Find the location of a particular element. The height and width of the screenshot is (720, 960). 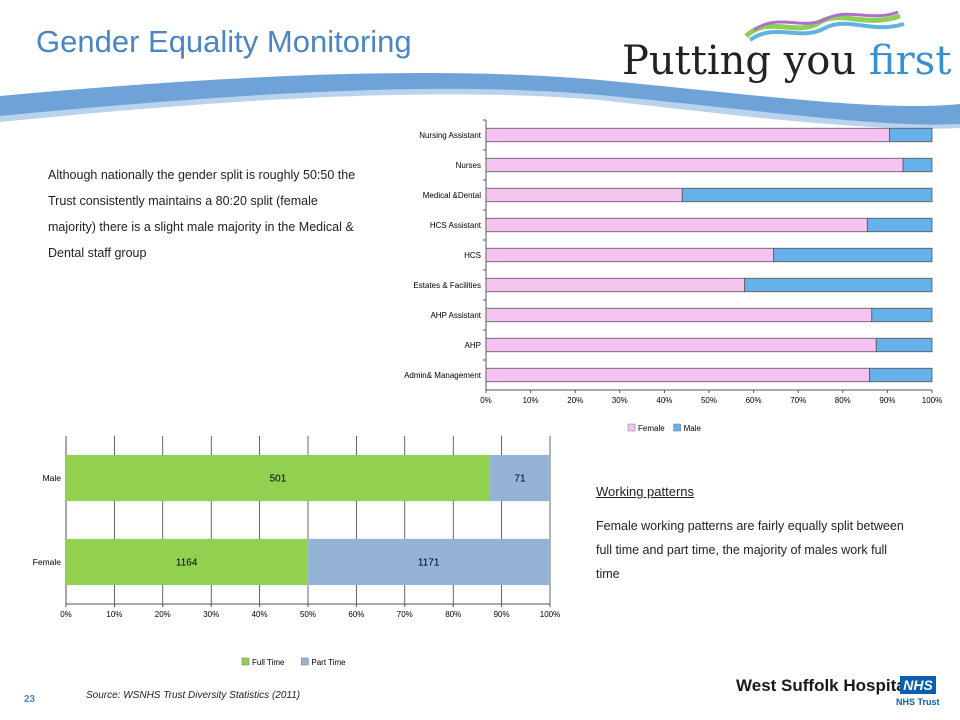

data-label: 1164 is located at coordinates (187, 563).